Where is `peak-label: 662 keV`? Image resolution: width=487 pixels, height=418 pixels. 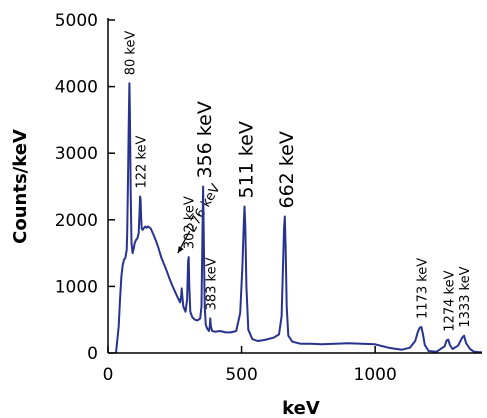
peak-label: 662 keV is located at coordinates (287, 169).